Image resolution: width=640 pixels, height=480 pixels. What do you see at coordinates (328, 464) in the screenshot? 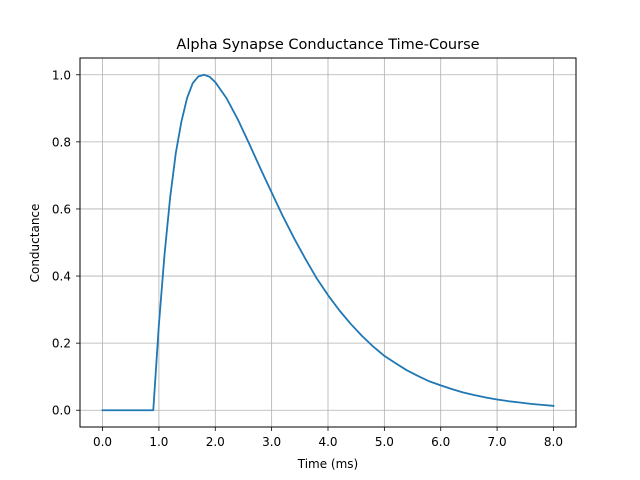
I see `x-axis-title: Time (ms)` at bounding box center [328, 464].